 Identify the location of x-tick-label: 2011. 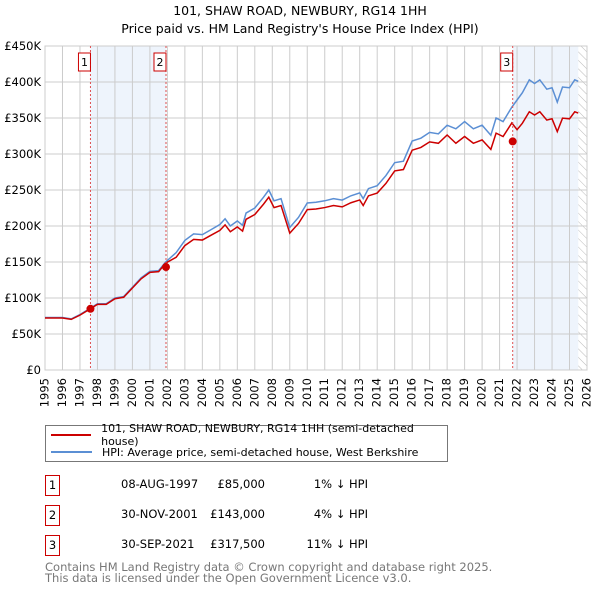
(324, 392).